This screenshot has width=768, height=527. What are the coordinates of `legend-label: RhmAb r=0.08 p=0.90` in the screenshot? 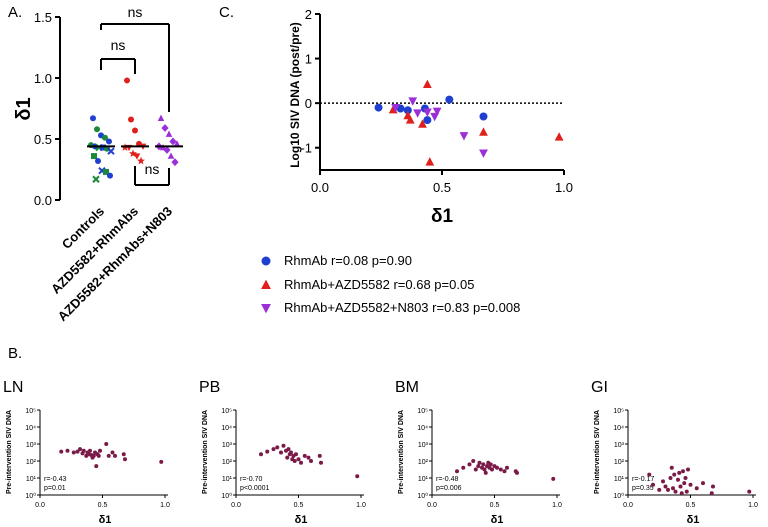 It's located at (348, 260).